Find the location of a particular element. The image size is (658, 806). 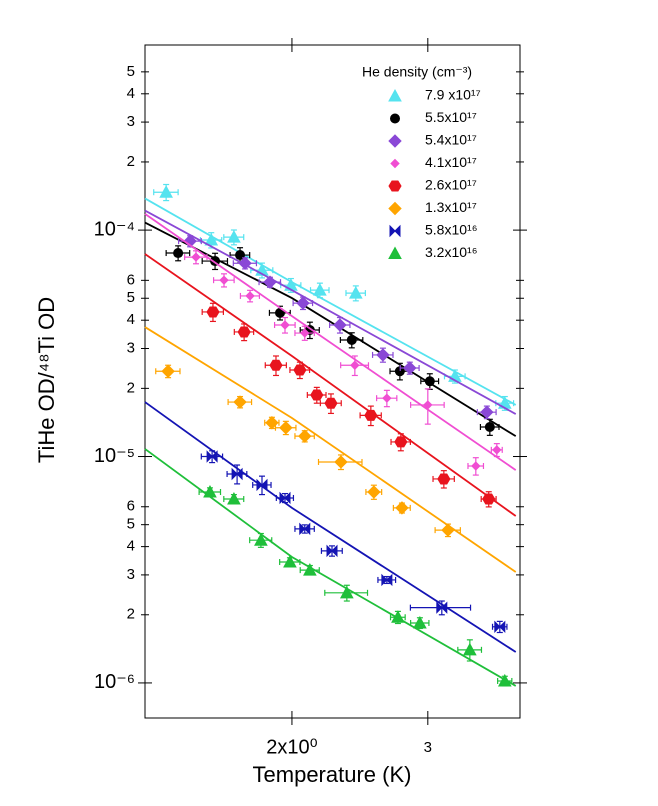

legend-label: 5.8x10¹⁶ is located at coordinates (451, 230).